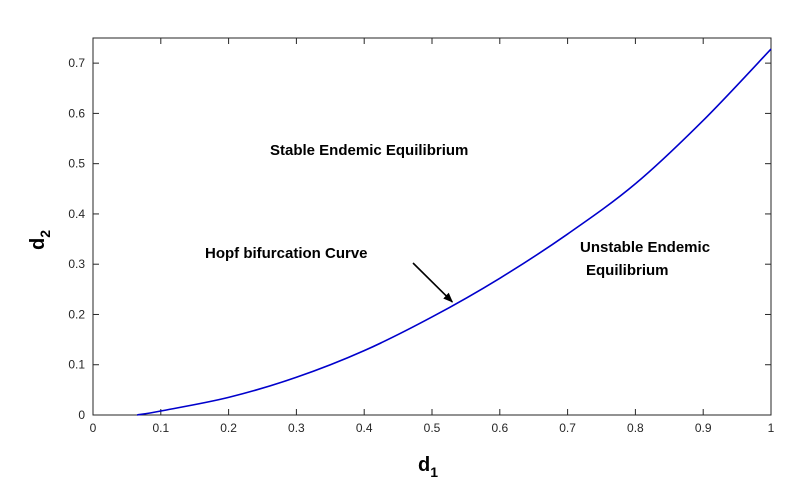  I want to click on y-tick-label: 0, so click(81, 415).